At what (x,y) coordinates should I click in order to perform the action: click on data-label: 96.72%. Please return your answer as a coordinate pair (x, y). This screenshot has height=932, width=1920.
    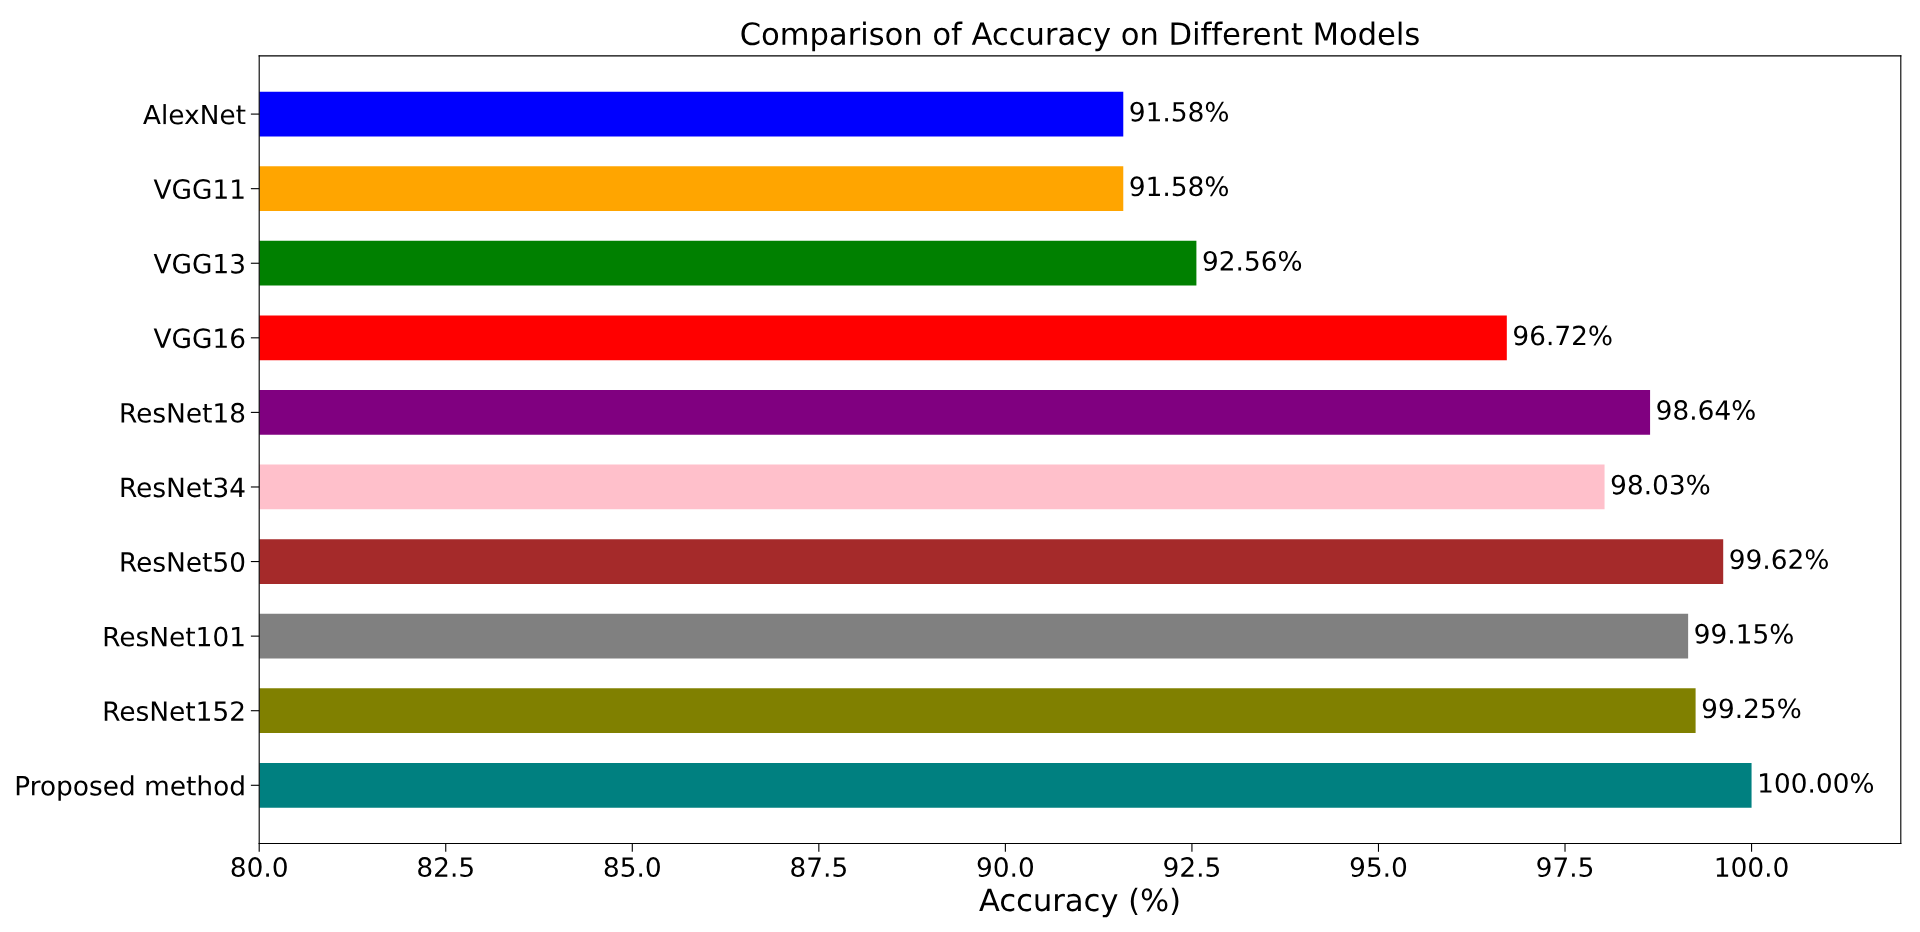
    Looking at the image, I should click on (1563, 335).